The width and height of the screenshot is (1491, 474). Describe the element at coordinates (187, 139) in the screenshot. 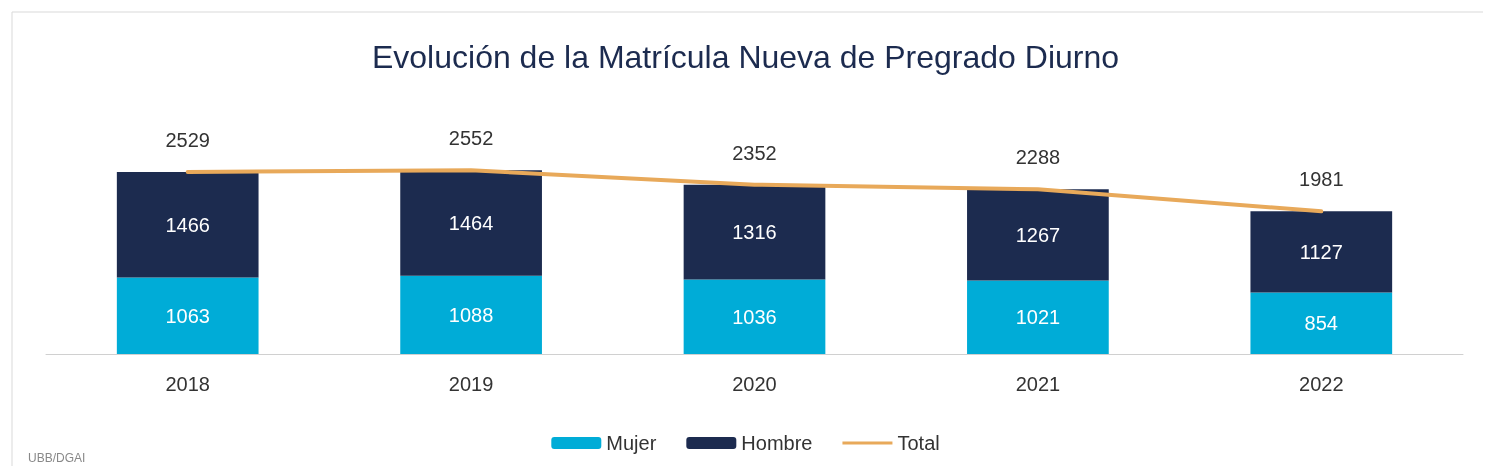

I see `data-label: 2529` at that location.